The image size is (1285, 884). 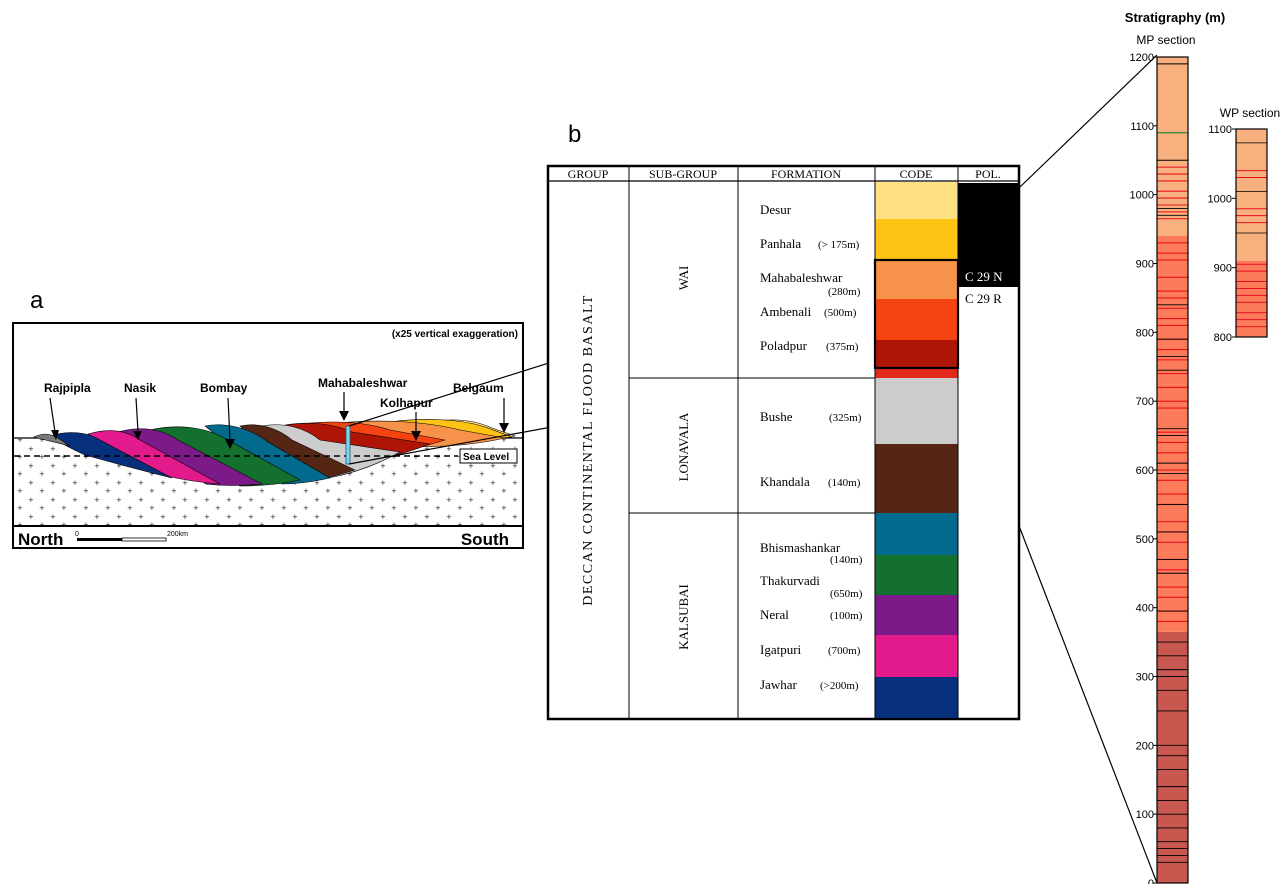 I want to click on mp-tick-label: 1100, so click(x=1142, y=127).